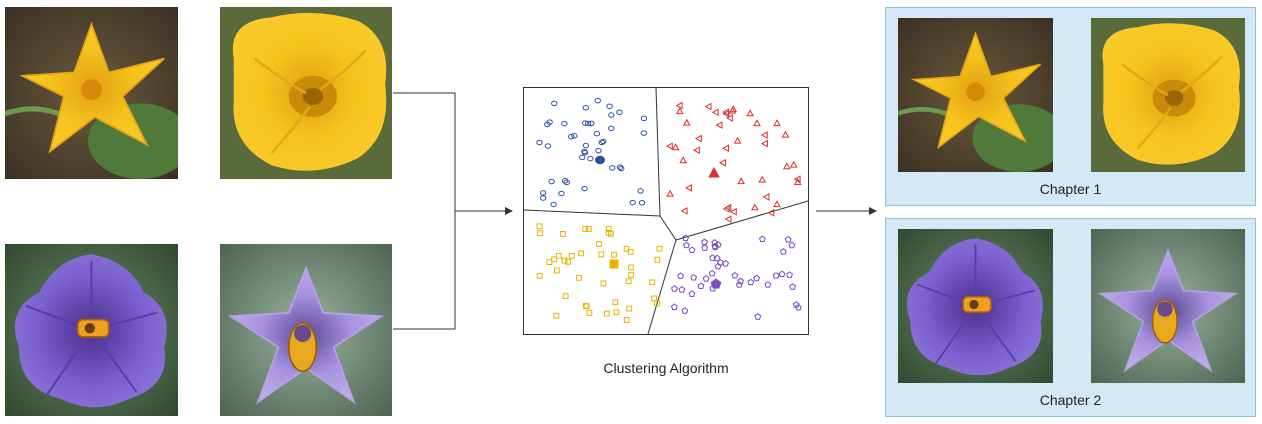 The width and height of the screenshot is (1262, 424). Describe the element at coordinates (975, 306) in the screenshot. I see `chapter-2-photo-purple-wide` at that location.